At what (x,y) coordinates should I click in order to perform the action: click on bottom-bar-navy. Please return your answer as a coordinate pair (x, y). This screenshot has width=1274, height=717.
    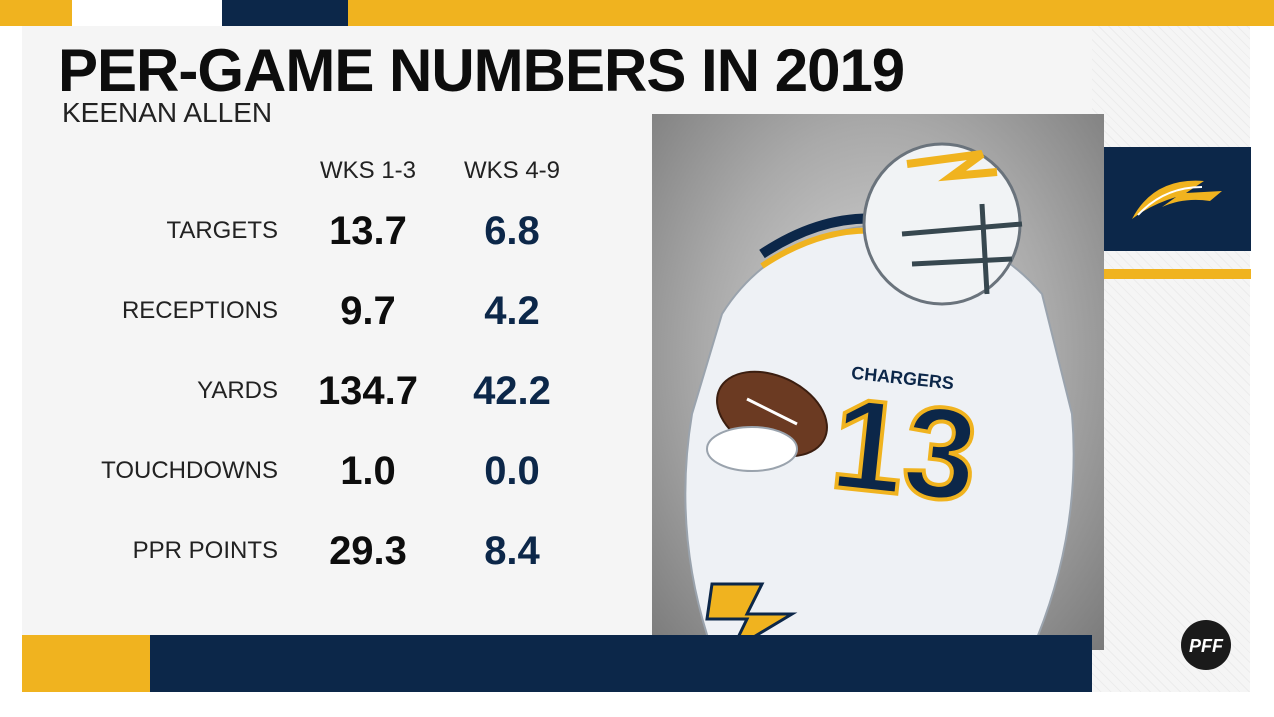
    Looking at the image, I should click on (621, 663).